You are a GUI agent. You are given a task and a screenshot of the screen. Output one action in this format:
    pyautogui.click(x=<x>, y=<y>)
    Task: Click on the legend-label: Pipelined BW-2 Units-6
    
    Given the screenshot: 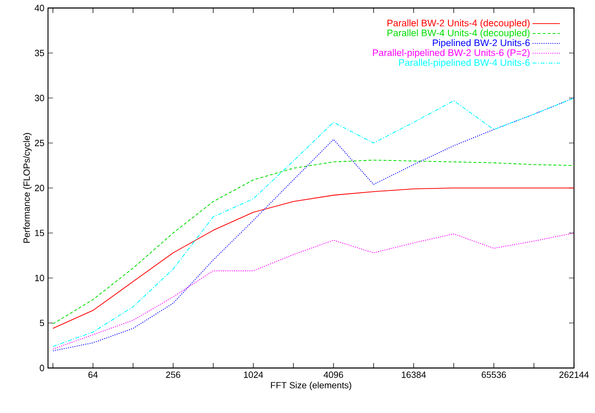 What is the action you would take?
    pyautogui.click(x=481, y=43)
    